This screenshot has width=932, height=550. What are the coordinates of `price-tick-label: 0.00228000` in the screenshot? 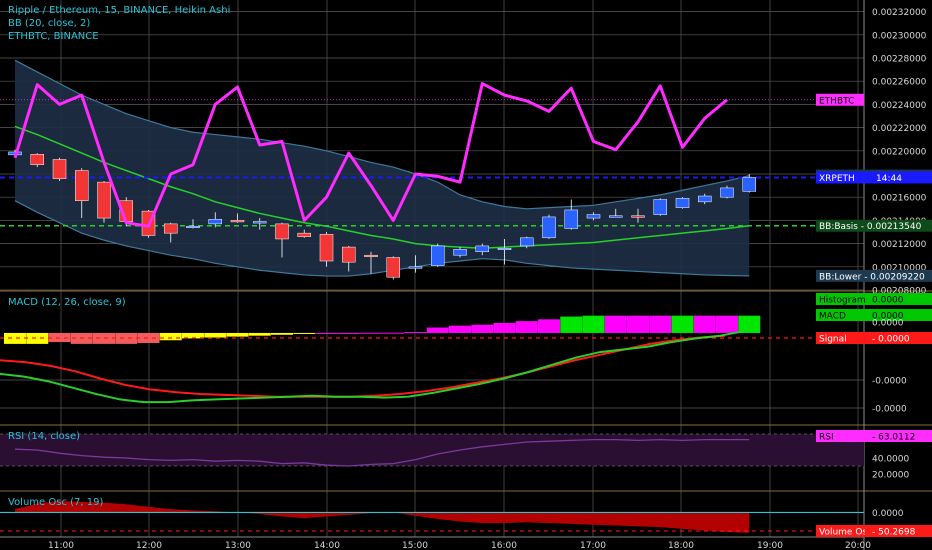 It's located at (899, 60).